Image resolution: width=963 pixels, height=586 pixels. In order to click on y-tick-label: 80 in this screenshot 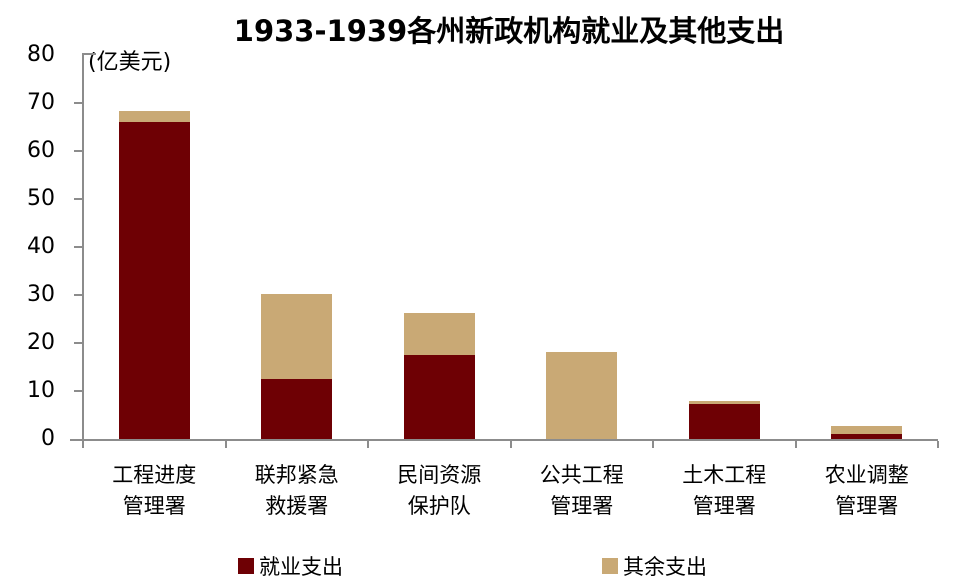, I will do `click(41, 54)`.